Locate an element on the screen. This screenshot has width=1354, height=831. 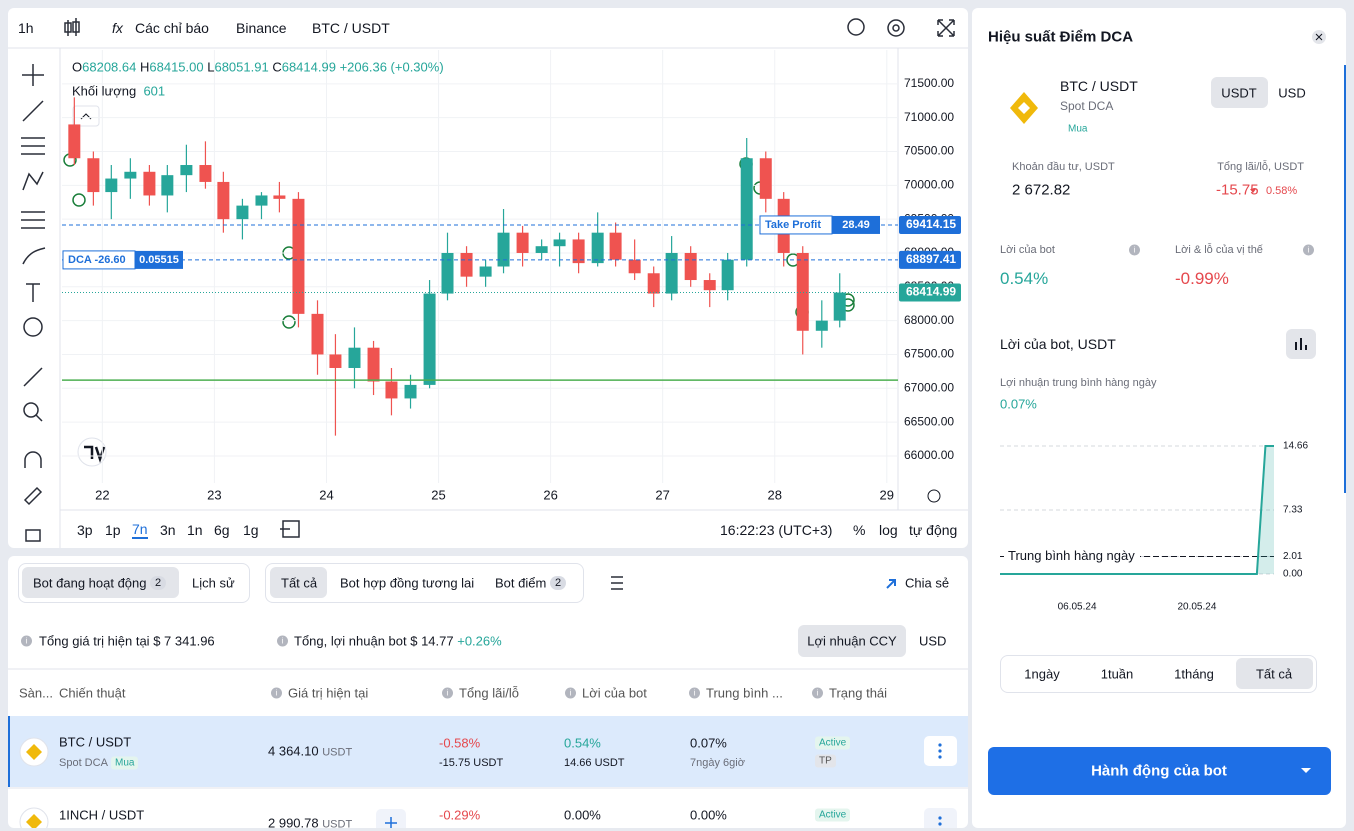
currency: USD is located at coordinates (933, 641).